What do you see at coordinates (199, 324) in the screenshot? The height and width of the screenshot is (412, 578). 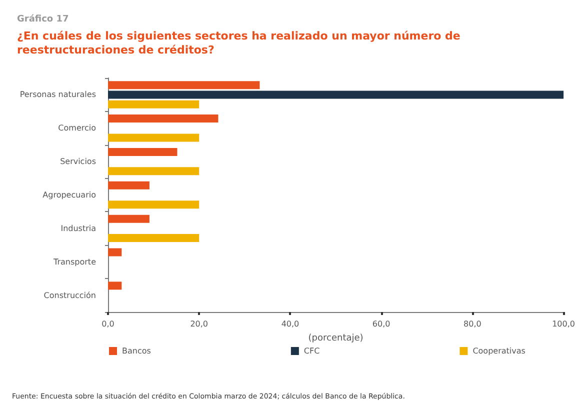 I see `x-tick-label: 20,0` at bounding box center [199, 324].